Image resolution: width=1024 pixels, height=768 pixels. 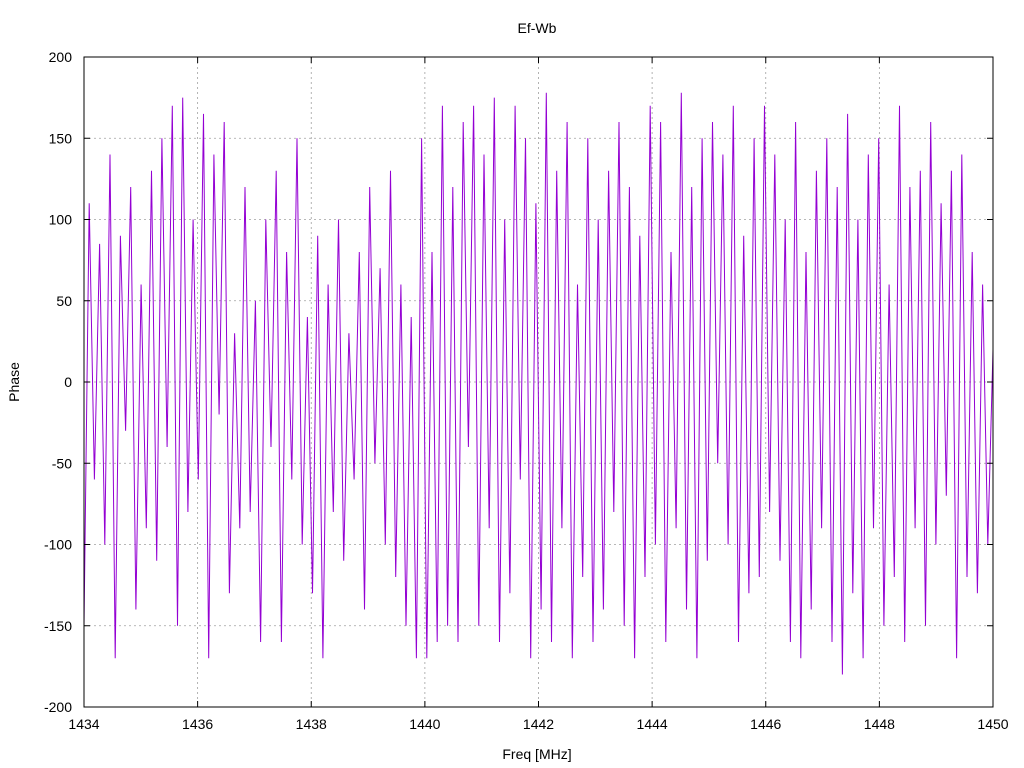 What do you see at coordinates (538, 724) in the screenshot?
I see `x-tick-label: 1442` at bounding box center [538, 724].